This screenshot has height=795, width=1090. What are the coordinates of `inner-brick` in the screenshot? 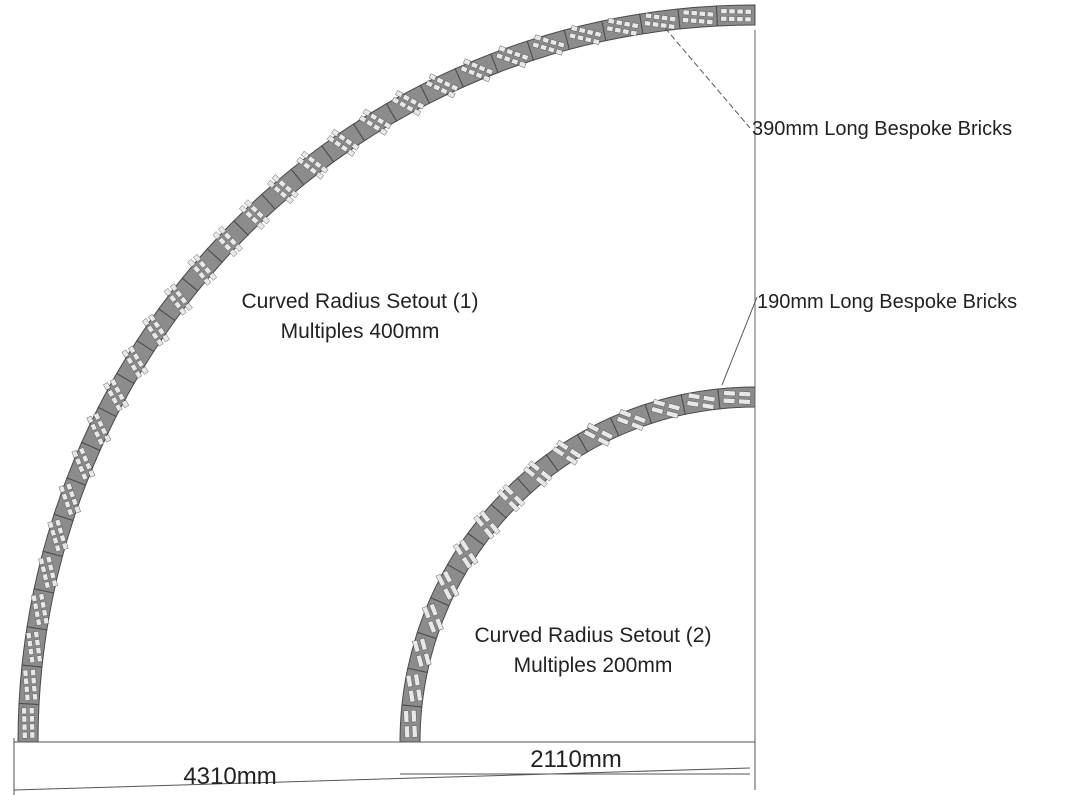 It's located at (411, 723).